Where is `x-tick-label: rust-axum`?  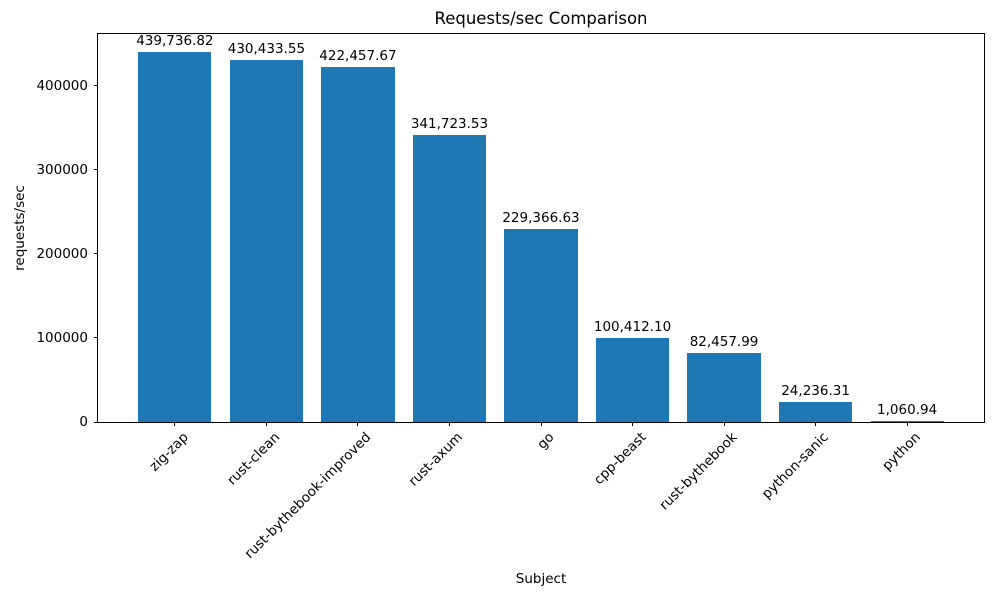 x-tick-label: rust-axum is located at coordinates (436, 459).